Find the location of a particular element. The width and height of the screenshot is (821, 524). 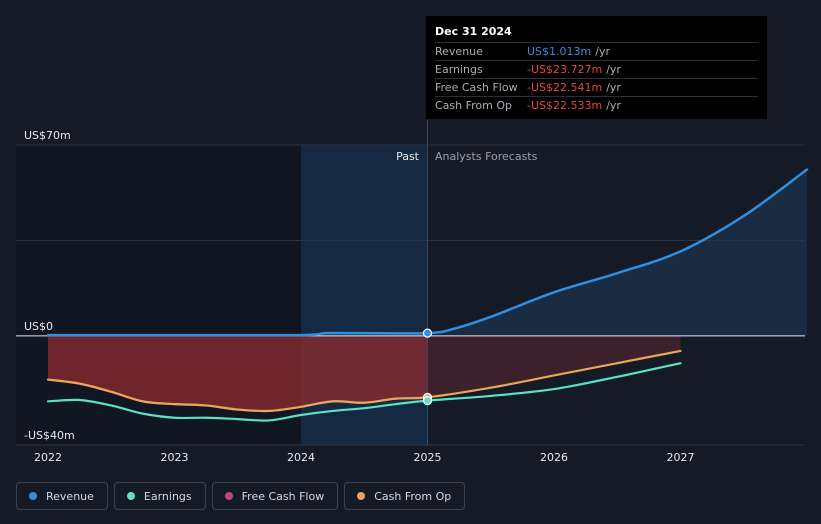

x-tick-label: 2025 is located at coordinates (428, 457).